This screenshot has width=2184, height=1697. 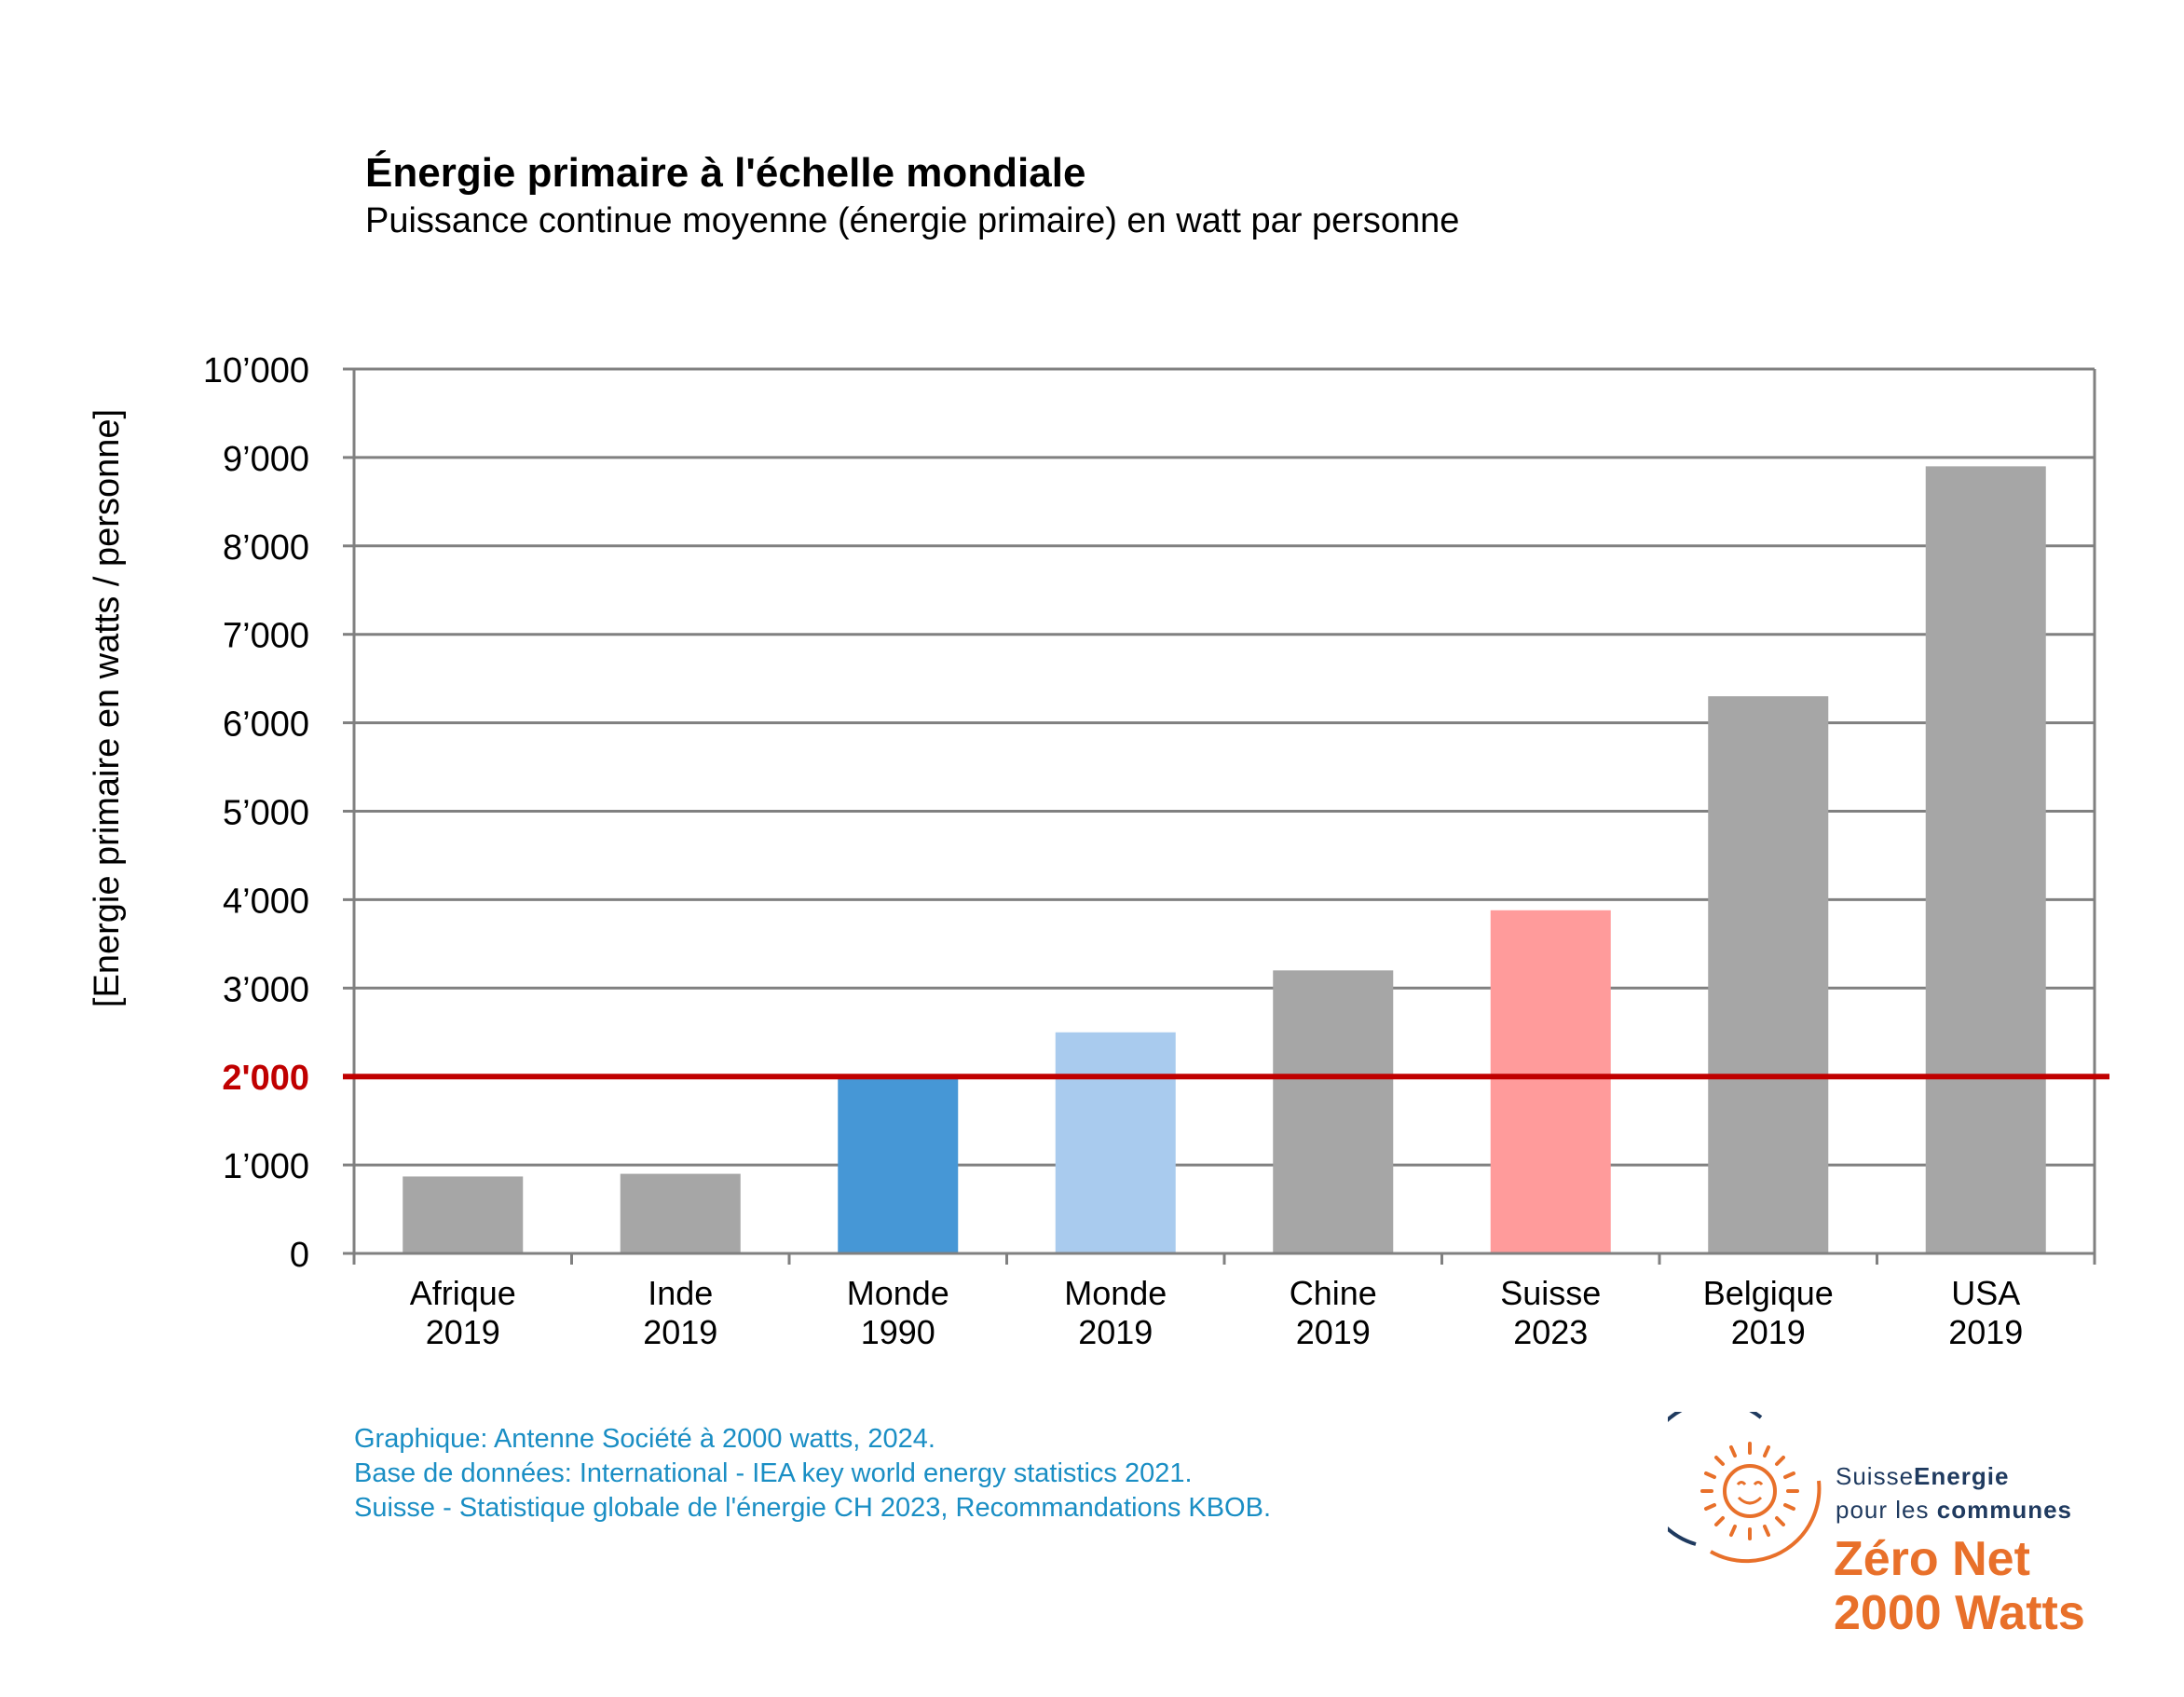 I want to click on x-tick-label: Chine, so click(x=1333, y=1293).